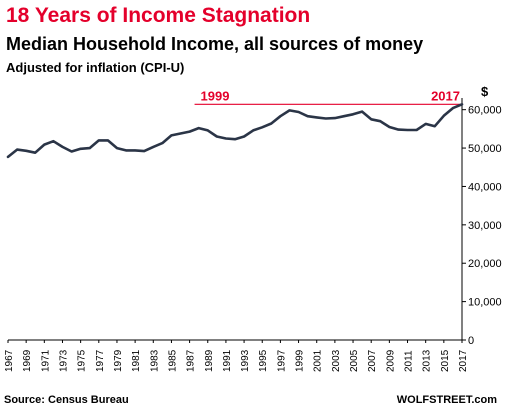  I want to click on x-tick-label: 1993, so click(245, 360).